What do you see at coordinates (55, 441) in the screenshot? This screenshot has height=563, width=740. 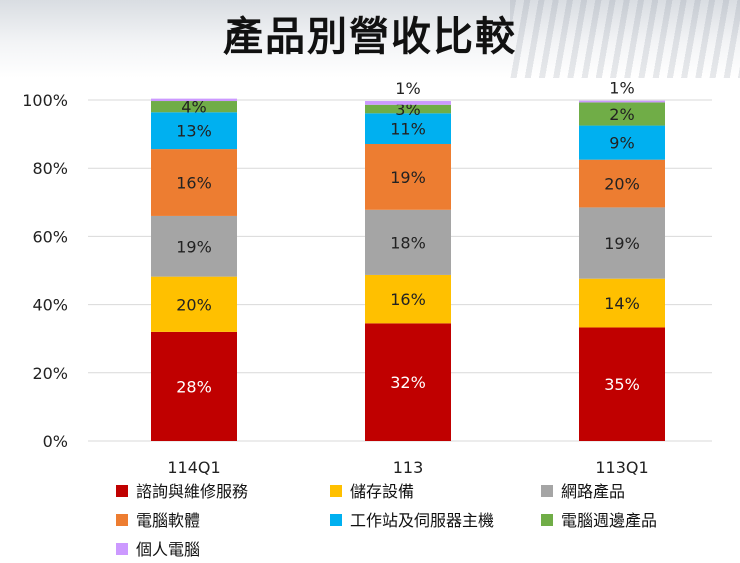 I see `y-tick-label: 0%` at bounding box center [55, 441].